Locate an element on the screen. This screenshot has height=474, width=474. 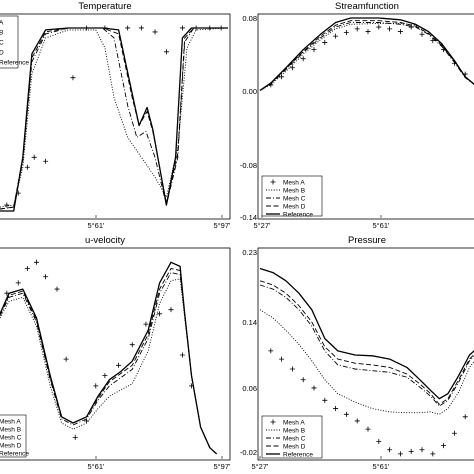
streamfunction-legend-label: Reference is located at coordinates (298, 214).